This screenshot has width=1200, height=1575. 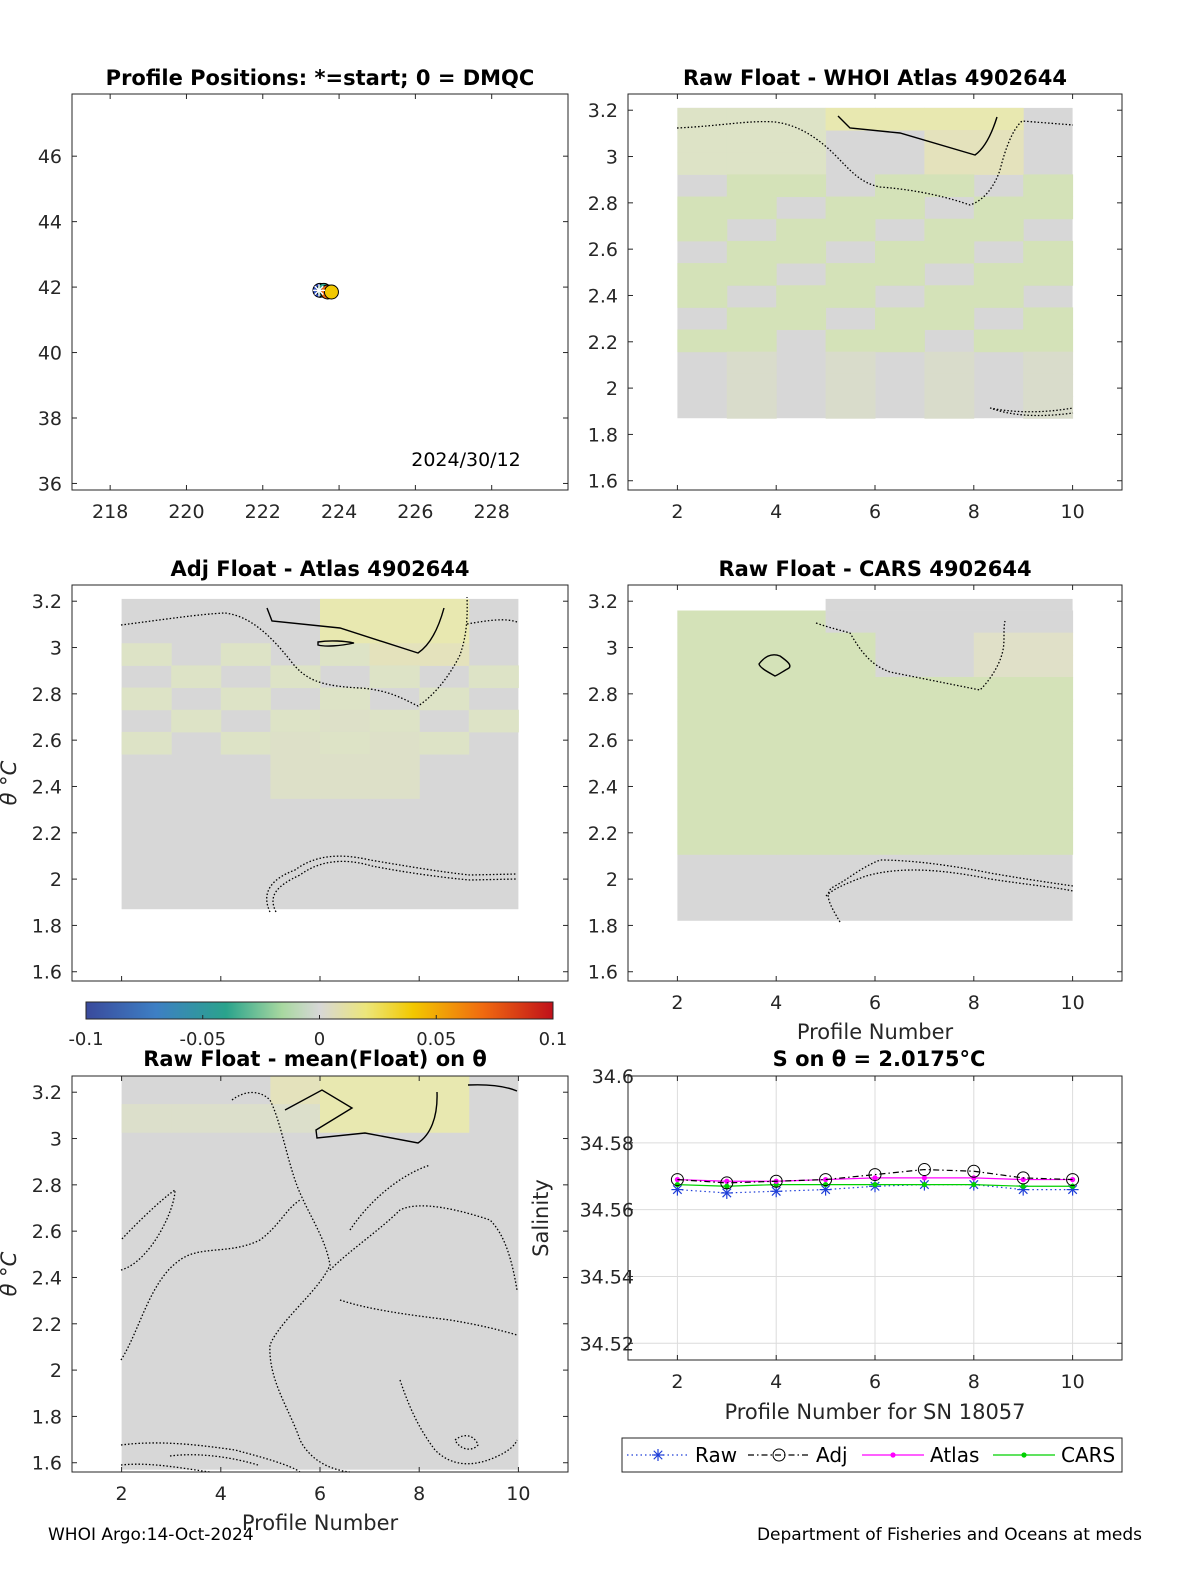 I want to click on s-on-theta-ytick-label: 34.54, so click(x=607, y=1277).